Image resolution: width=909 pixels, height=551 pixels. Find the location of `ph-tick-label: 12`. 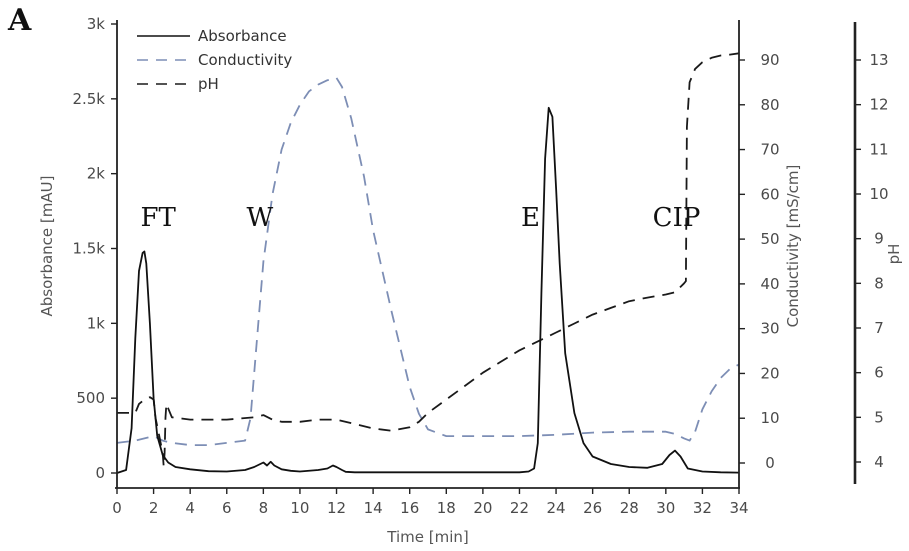

ph-tick-label: 12 is located at coordinates (878, 105).